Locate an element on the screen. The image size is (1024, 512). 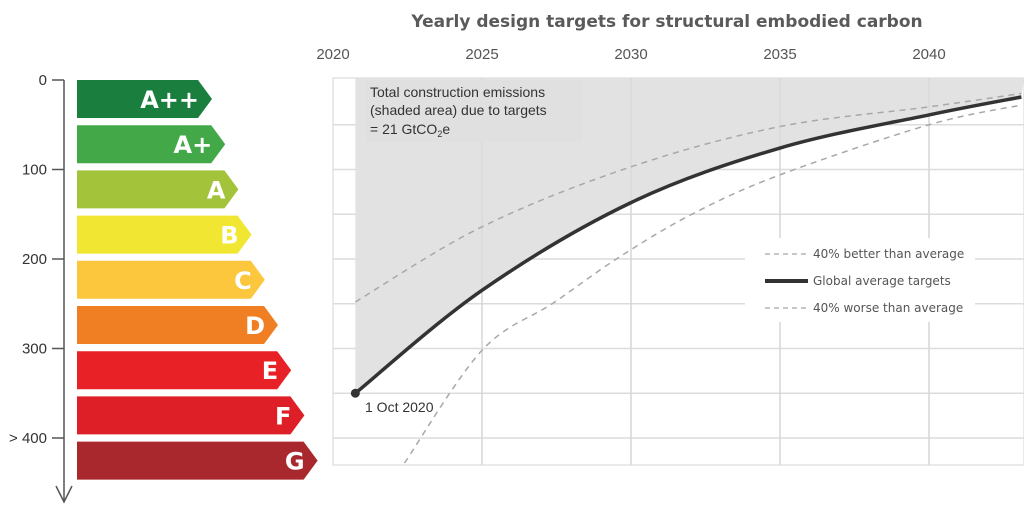
rating-band-a: A is located at coordinates (158, 189).